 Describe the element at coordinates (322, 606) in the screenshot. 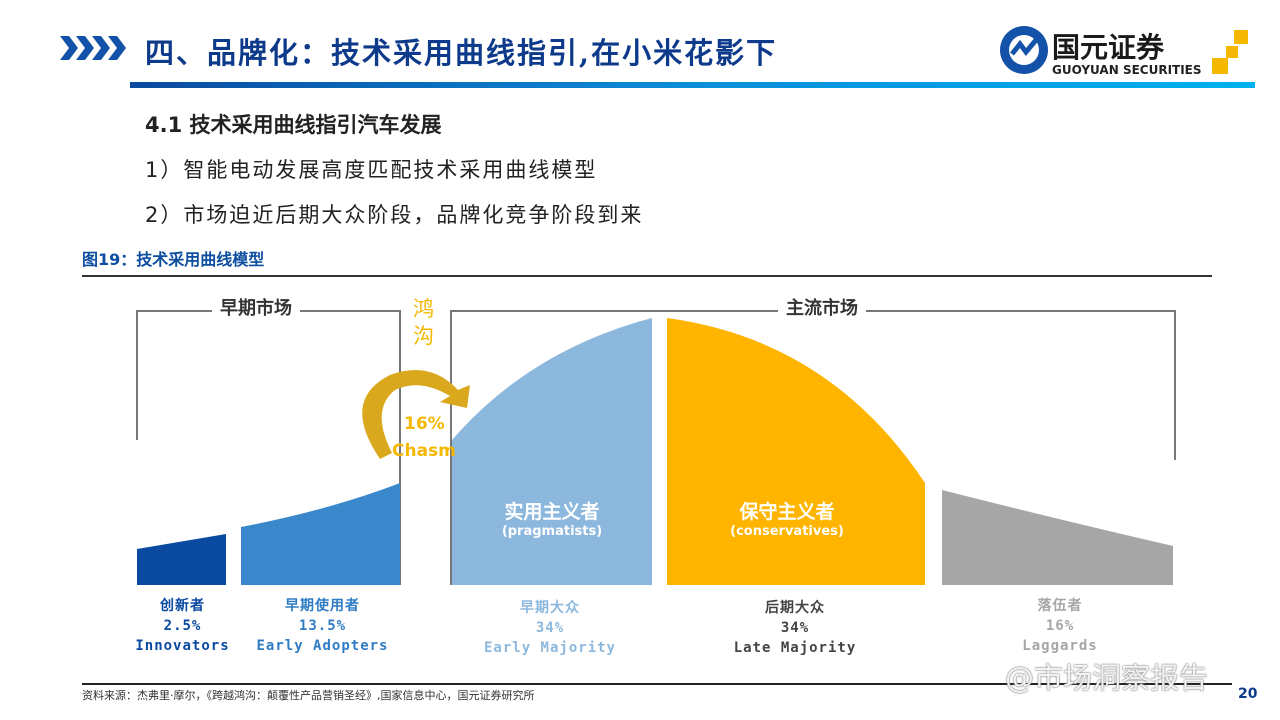

I see `group-cn: 早期使用者` at that location.